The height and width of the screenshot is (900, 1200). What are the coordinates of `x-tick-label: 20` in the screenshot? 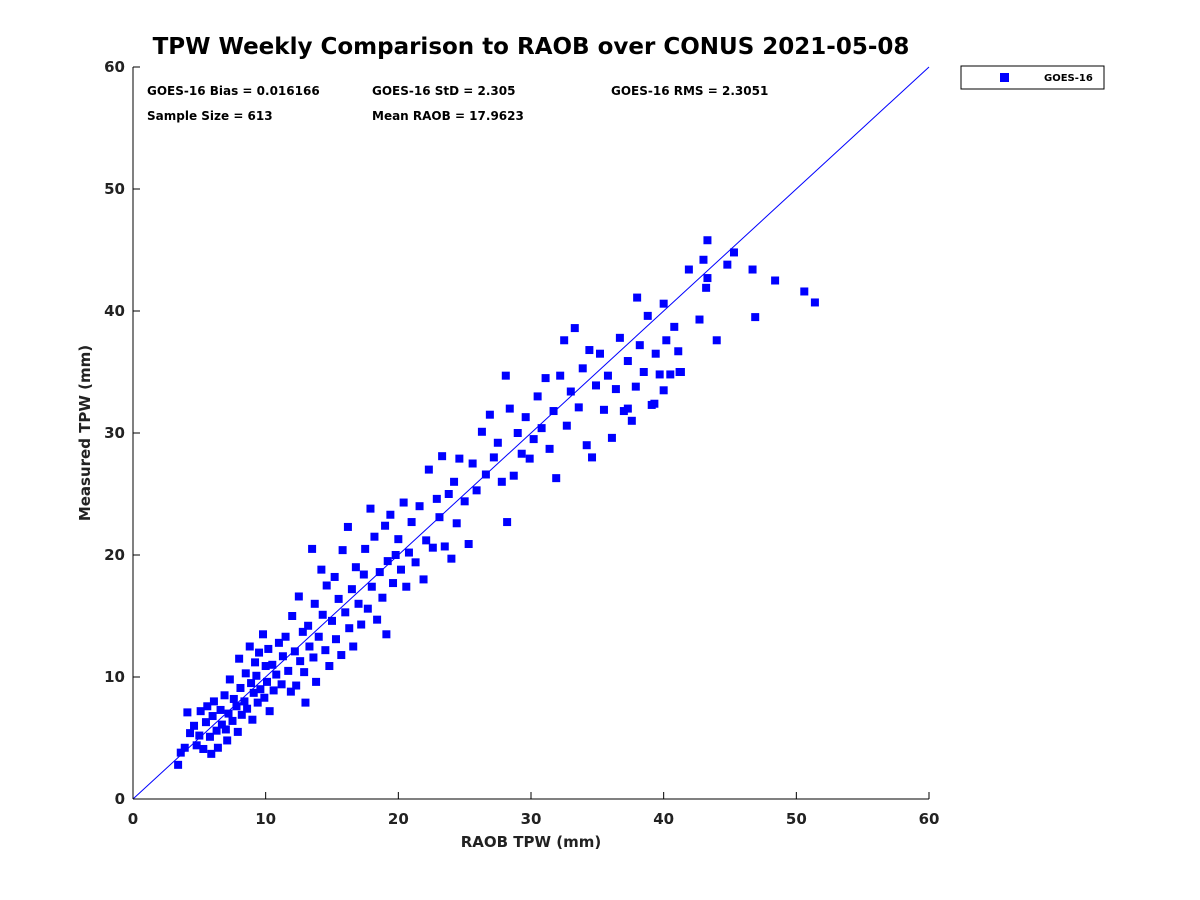 It's located at (398, 819).